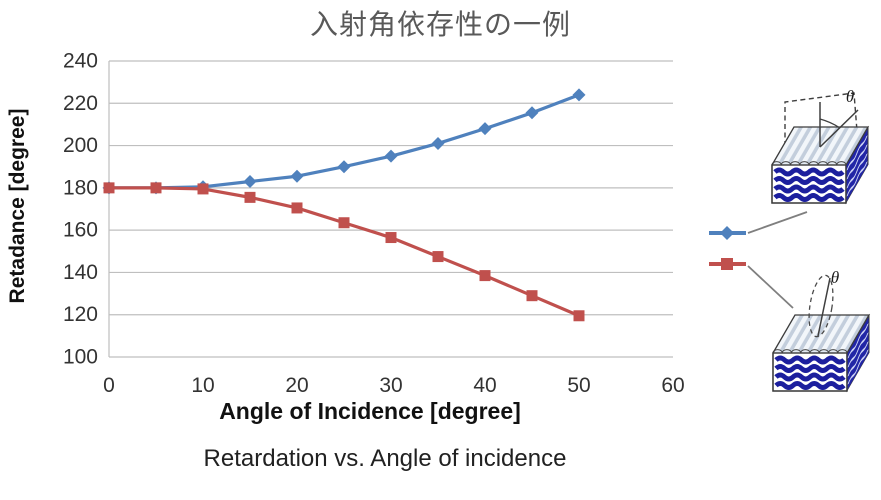  What do you see at coordinates (440, 24) in the screenshot?
I see `chart-title: 入射角依存性の一例` at bounding box center [440, 24].